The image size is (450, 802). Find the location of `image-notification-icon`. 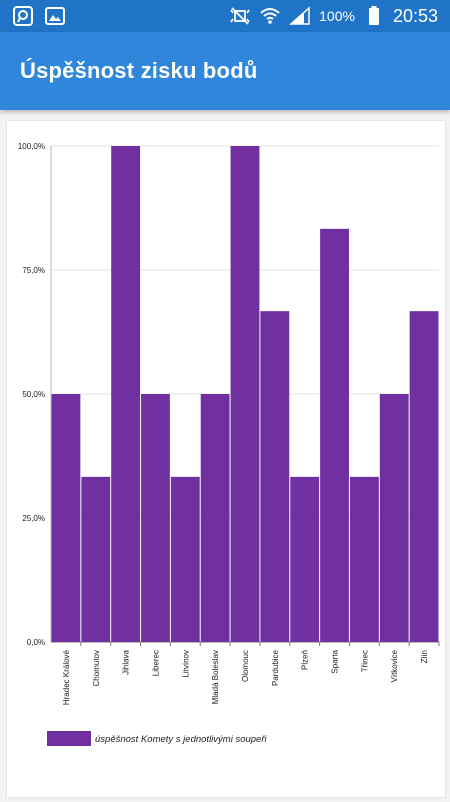

image-notification-icon is located at coordinates (55, 16).